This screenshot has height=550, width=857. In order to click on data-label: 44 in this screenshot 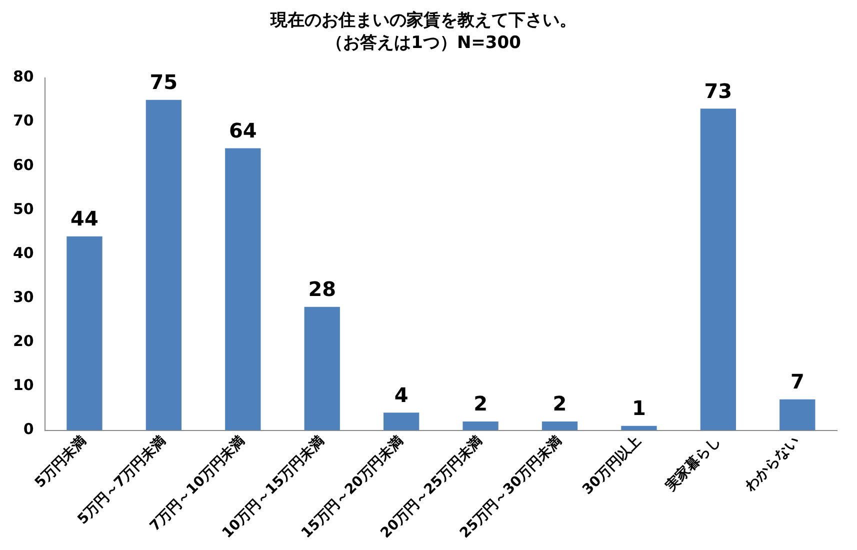, I will do `click(84, 218)`.